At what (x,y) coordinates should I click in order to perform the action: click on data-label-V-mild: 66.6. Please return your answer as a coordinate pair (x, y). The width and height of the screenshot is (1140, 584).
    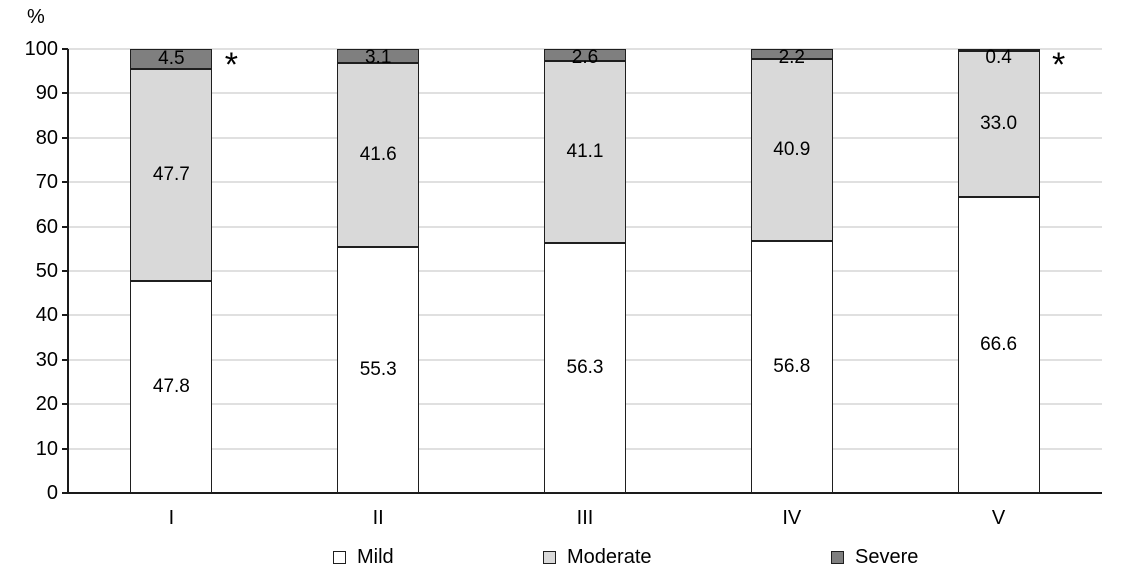
    Looking at the image, I should click on (999, 345).